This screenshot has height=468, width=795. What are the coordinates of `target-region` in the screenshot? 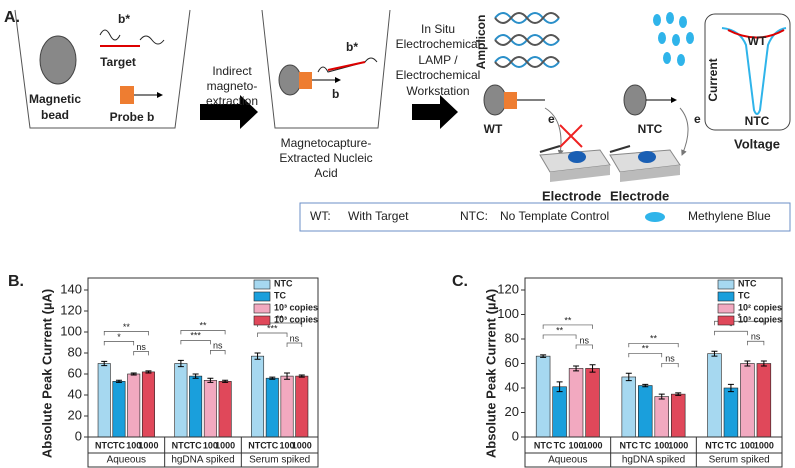 It's located at (346, 66).